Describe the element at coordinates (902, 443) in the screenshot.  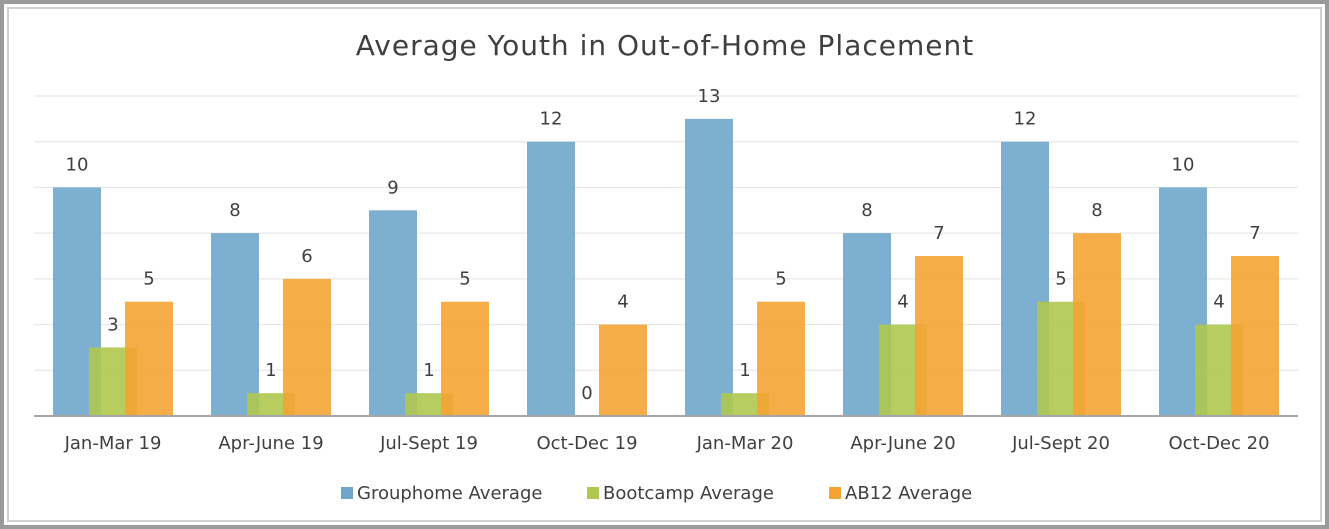
I see `x-tick-label: Apr-June 20` at that location.